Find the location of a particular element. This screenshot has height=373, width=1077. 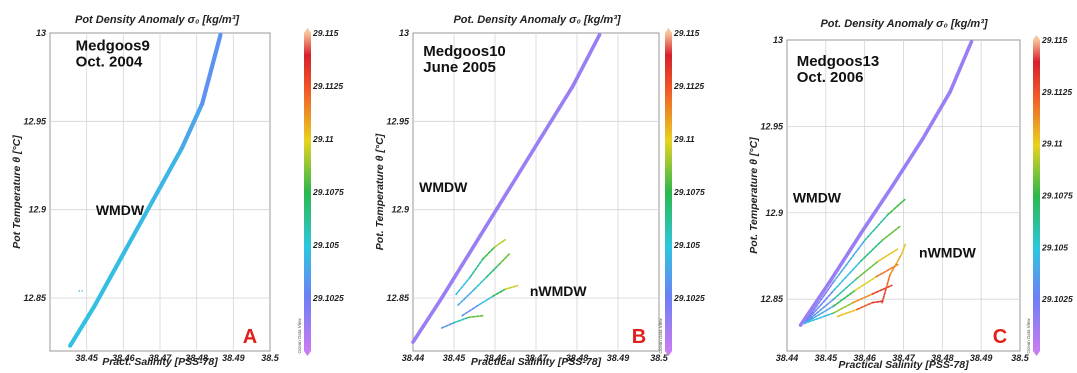

annotation-line: nWMDW is located at coordinates (948, 253).